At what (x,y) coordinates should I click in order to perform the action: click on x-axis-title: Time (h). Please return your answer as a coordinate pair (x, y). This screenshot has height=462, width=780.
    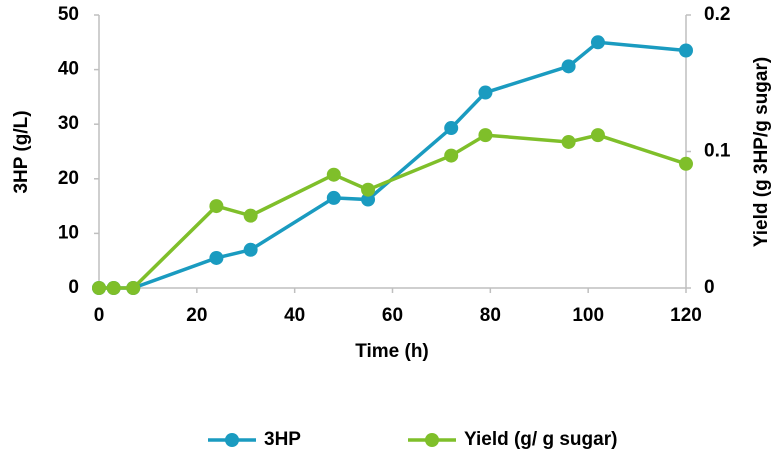
    Looking at the image, I should click on (392, 351).